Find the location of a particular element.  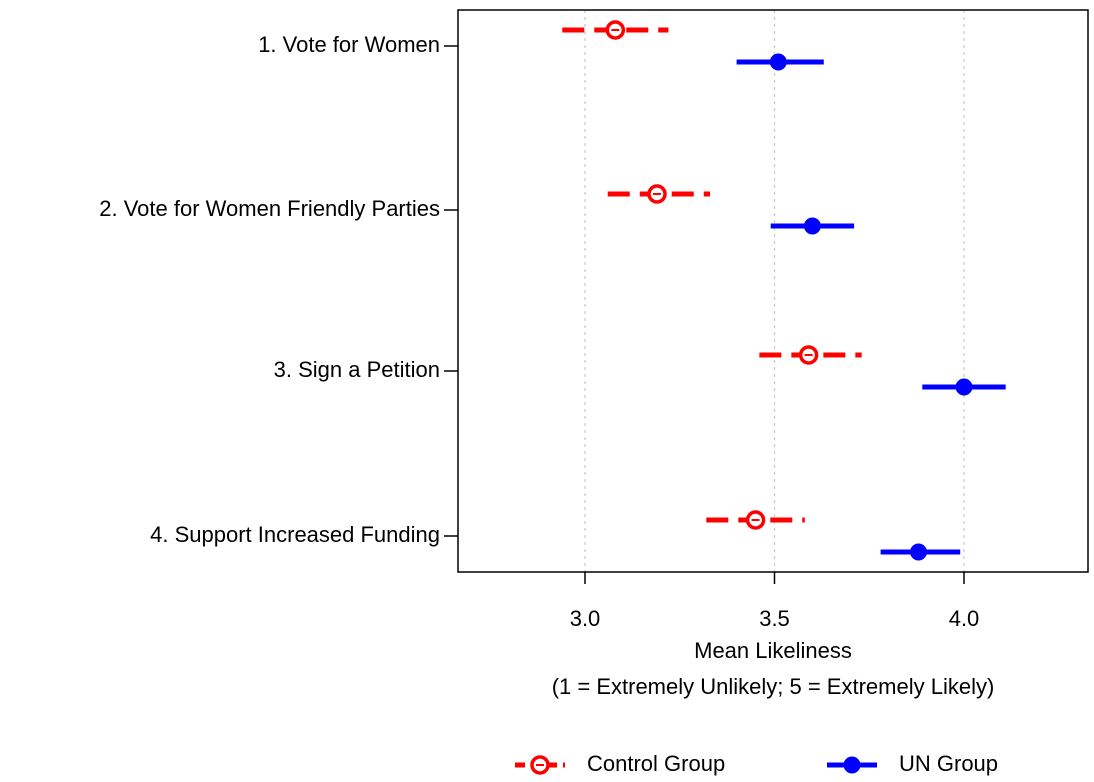

category-label: 4. Support Increased Funding is located at coordinates (295, 534).